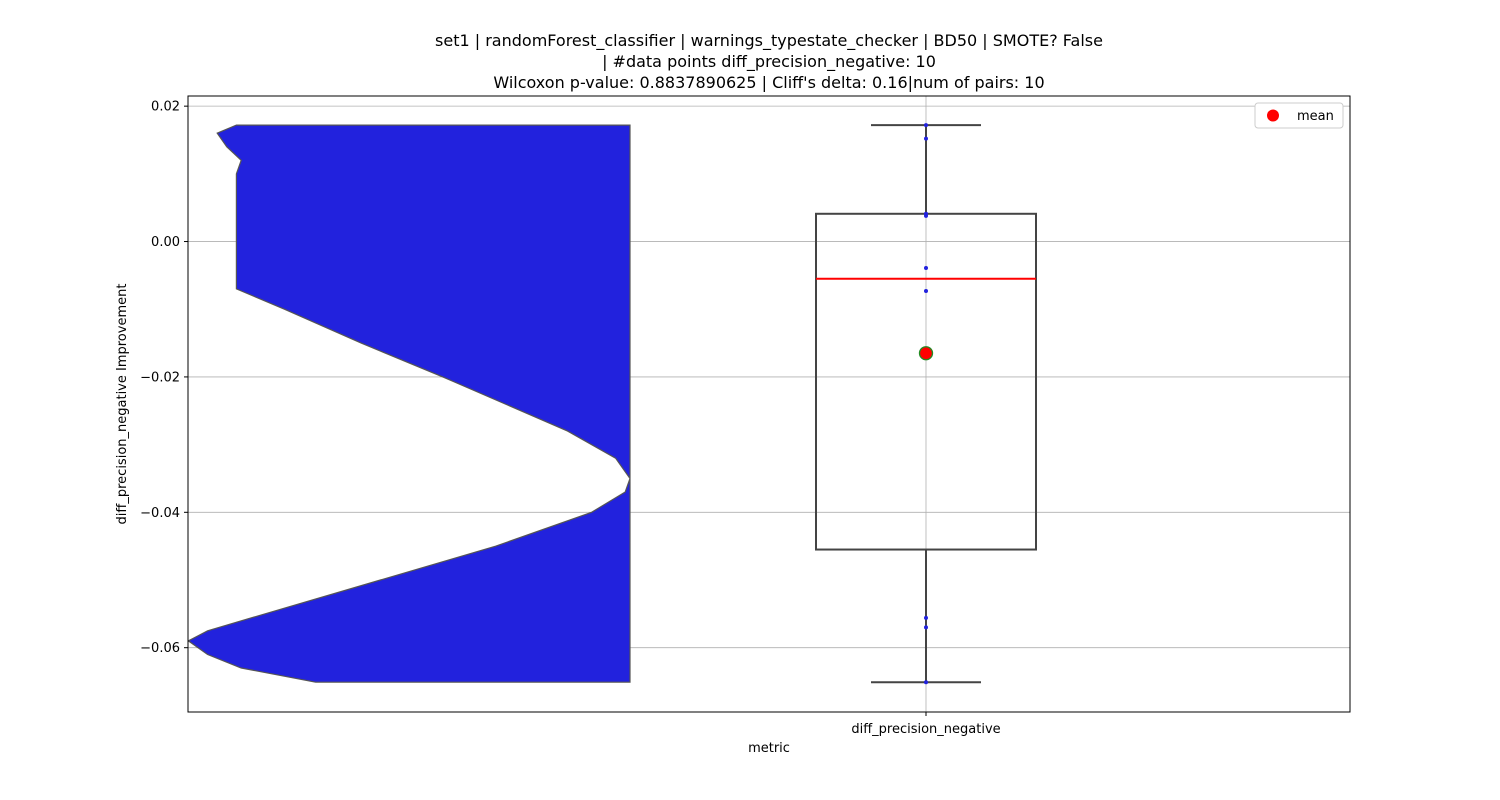 The image size is (1500, 800). I want to click on mean-marker, so click(926, 353).